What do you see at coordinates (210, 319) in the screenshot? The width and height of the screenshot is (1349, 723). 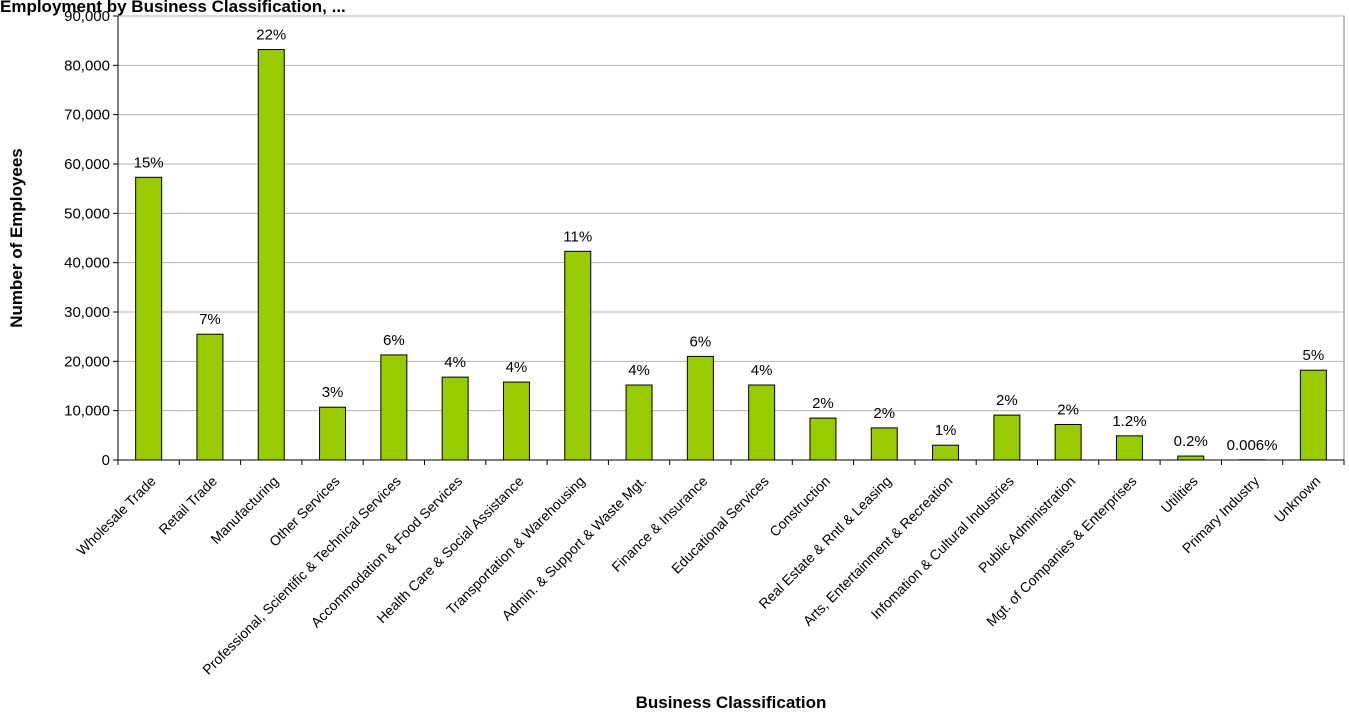 I see `data-label: 7%` at bounding box center [210, 319].